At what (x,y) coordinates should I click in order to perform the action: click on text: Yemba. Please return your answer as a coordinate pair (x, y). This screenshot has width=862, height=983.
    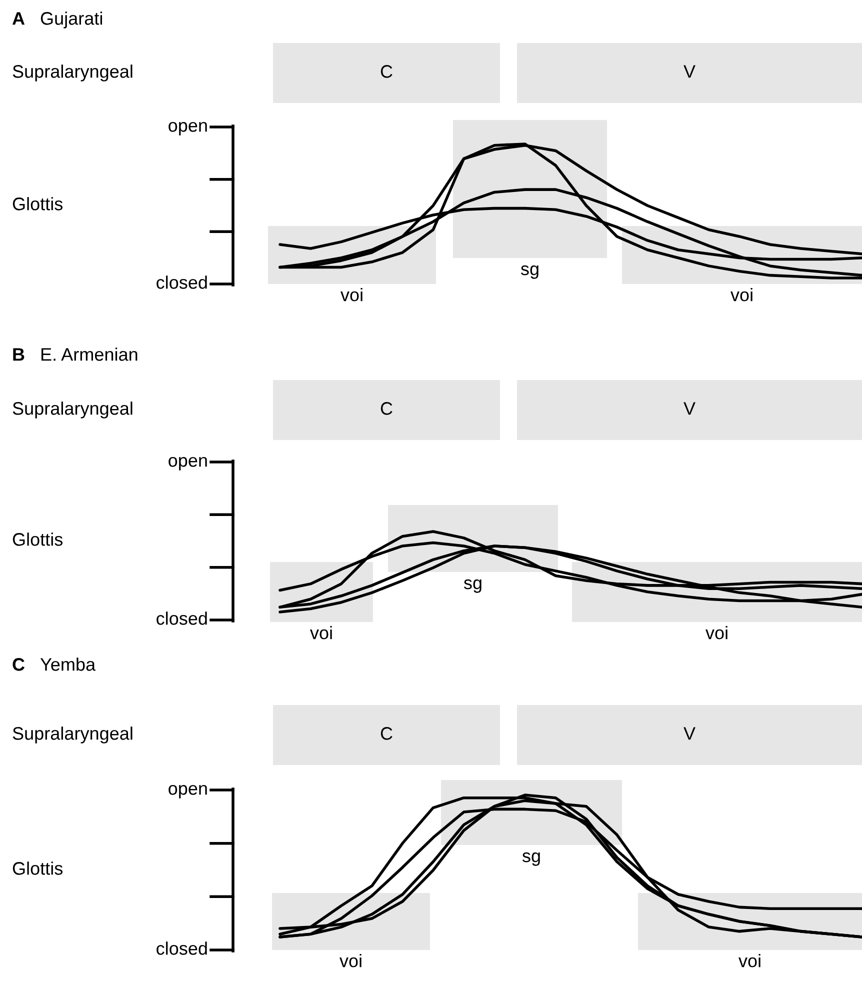
    Looking at the image, I should click on (68, 664).